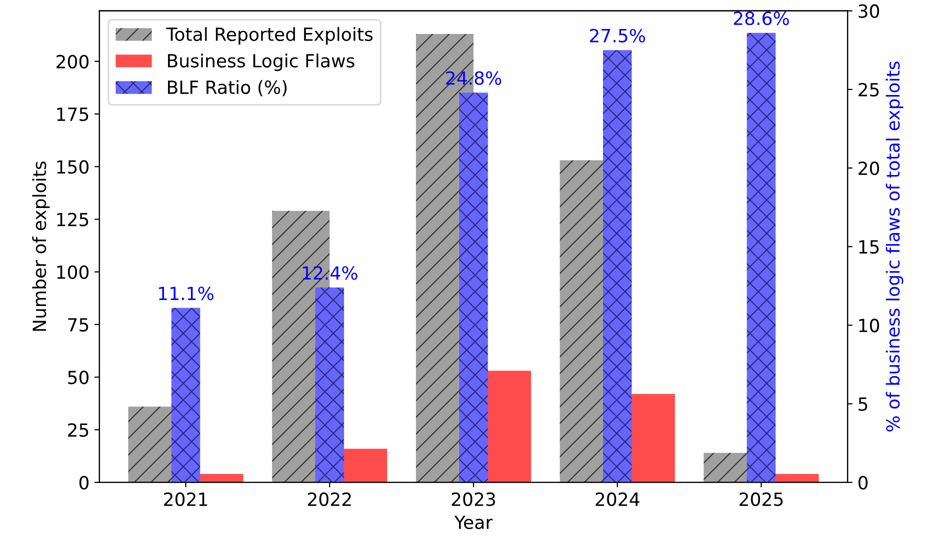  What do you see at coordinates (78, 430) in the screenshot?
I see `y-tick-label: 25` at bounding box center [78, 430].